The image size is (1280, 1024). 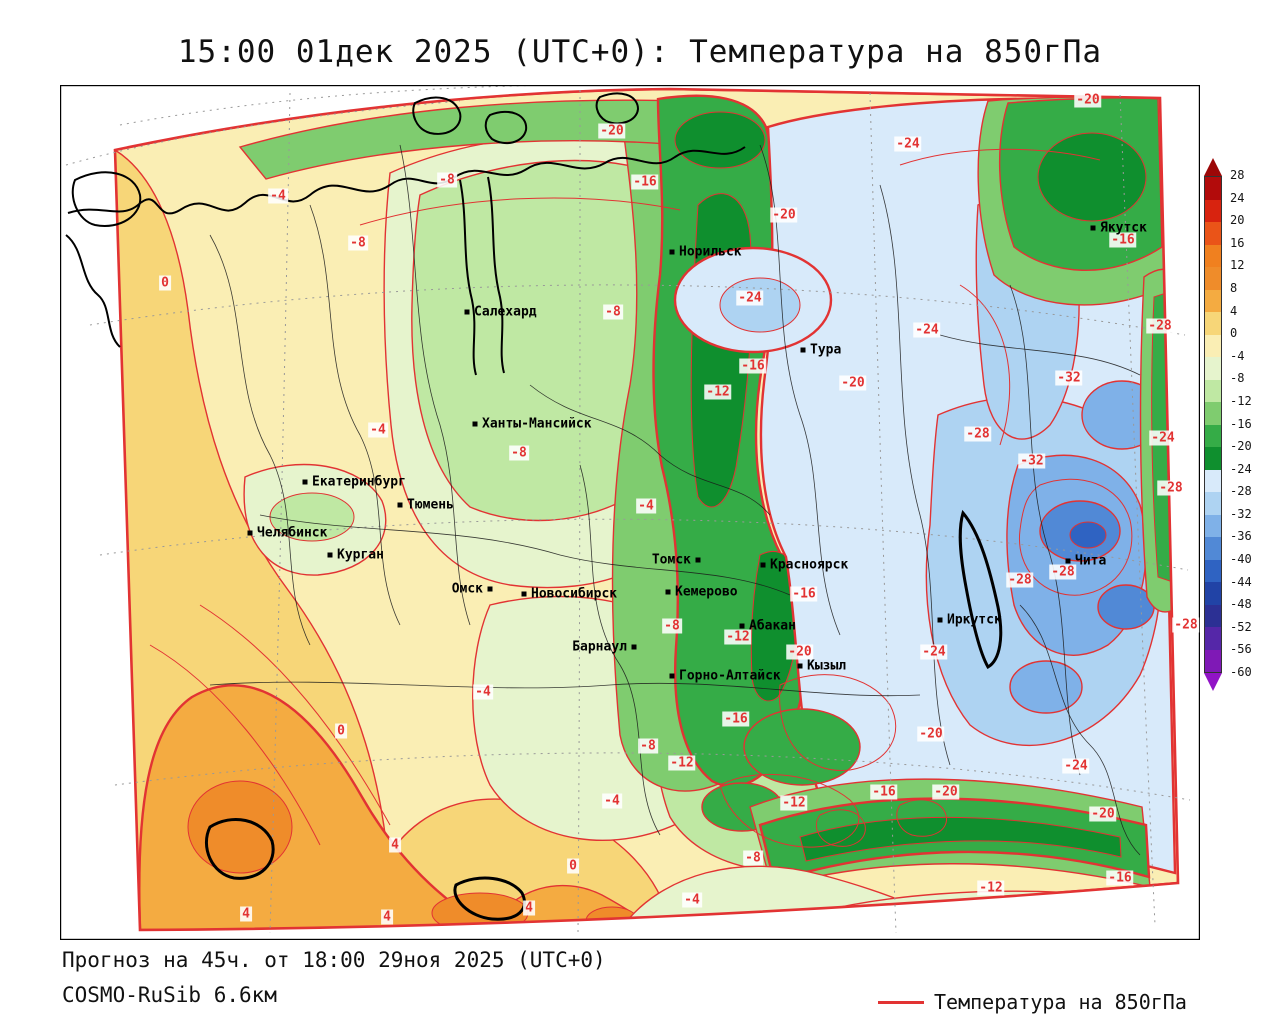 What do you see at coordinates (1234, 287) in the screenshot?
I see `colorbar-label: 8` at bounding box center [1234, 287].